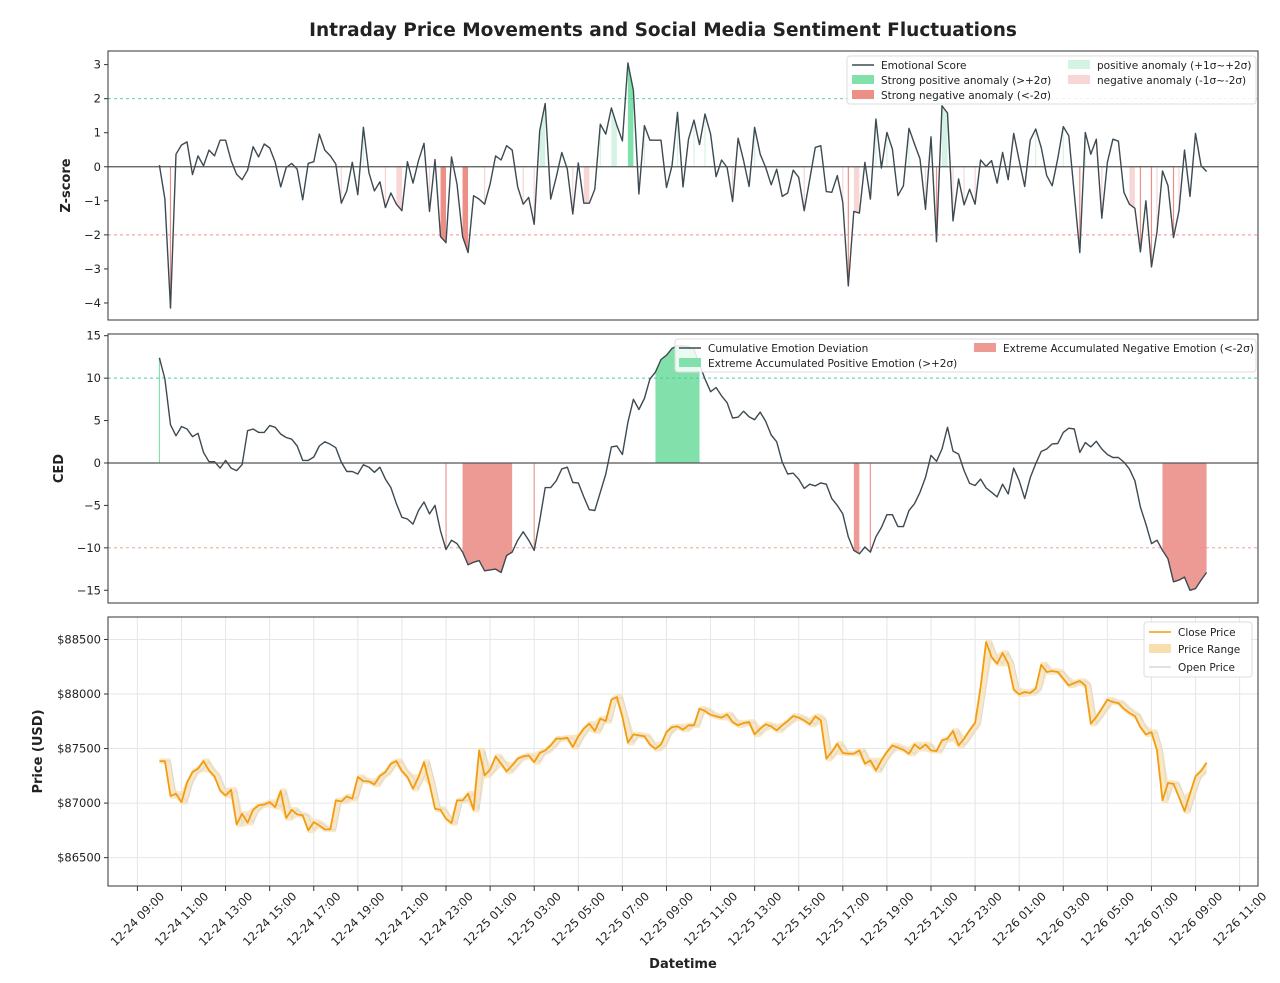  Describe the element at coordinates (79, 858) in the screenshot. I see `y-tick-label: $86500` at that location.